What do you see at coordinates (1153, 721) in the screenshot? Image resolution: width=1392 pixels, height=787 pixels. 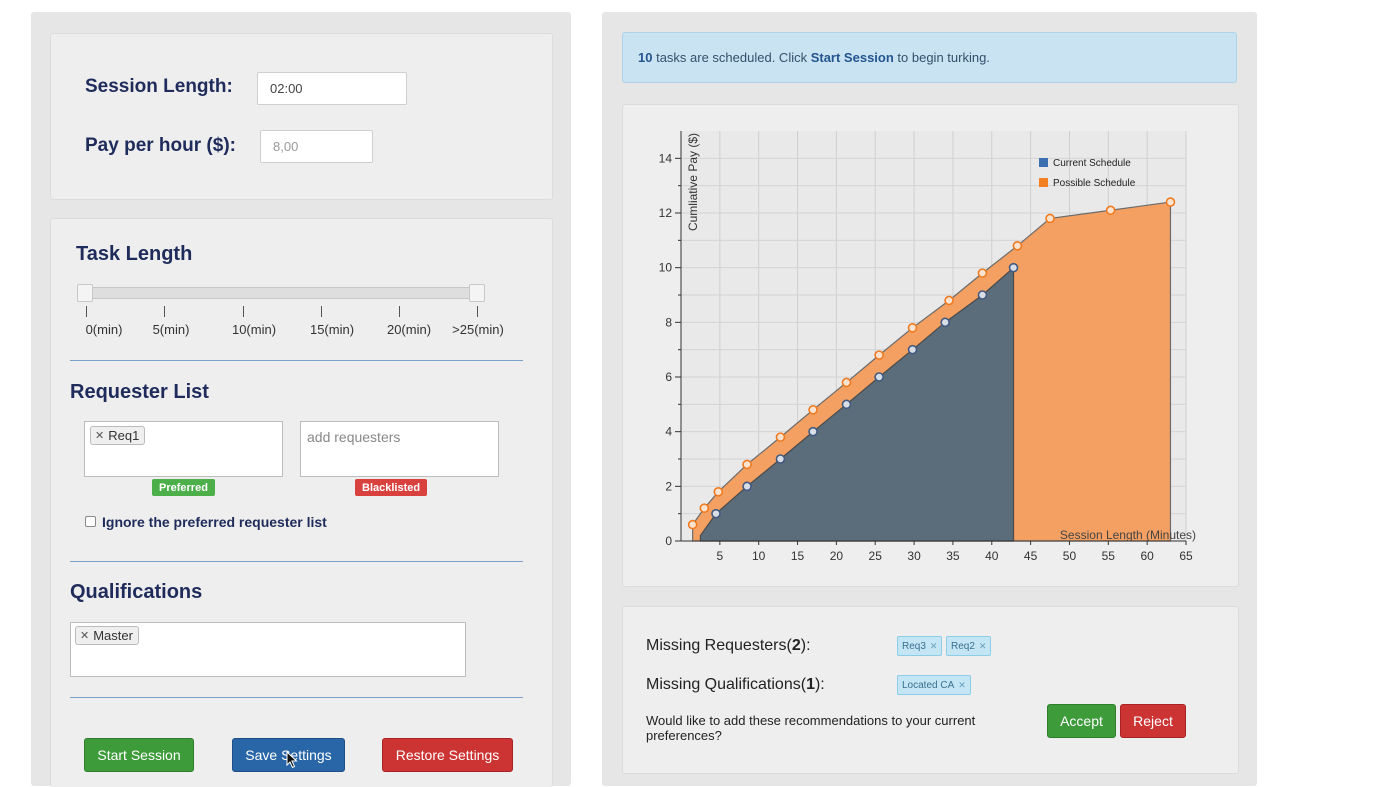 I see `reject-button: Reject` at bounding box center [1153, 721].